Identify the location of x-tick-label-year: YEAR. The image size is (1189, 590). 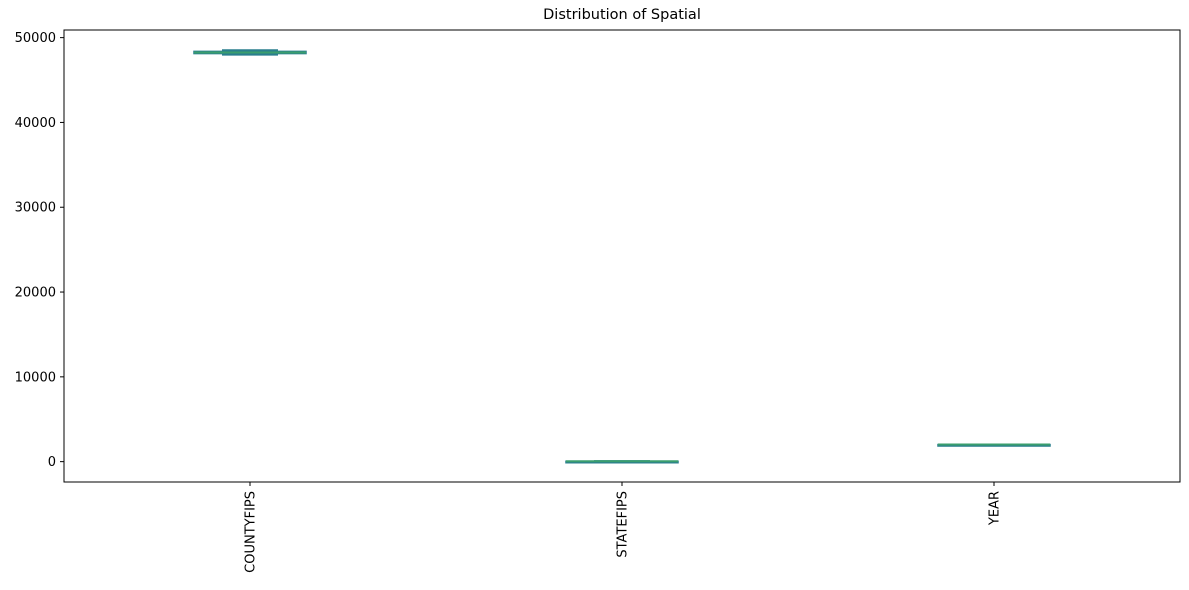
(995, 508).